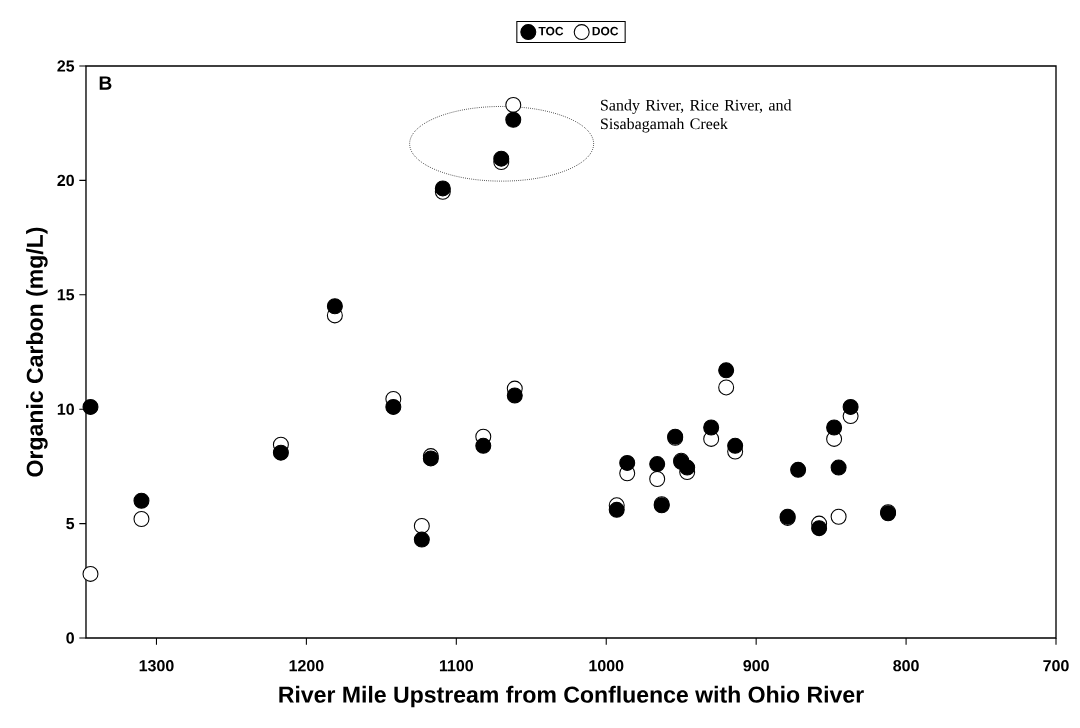 The image size is (1080, 728). Describe the element at coordinates (551, 31) in the screenshot. I see `legend-label: TOC` at that location.